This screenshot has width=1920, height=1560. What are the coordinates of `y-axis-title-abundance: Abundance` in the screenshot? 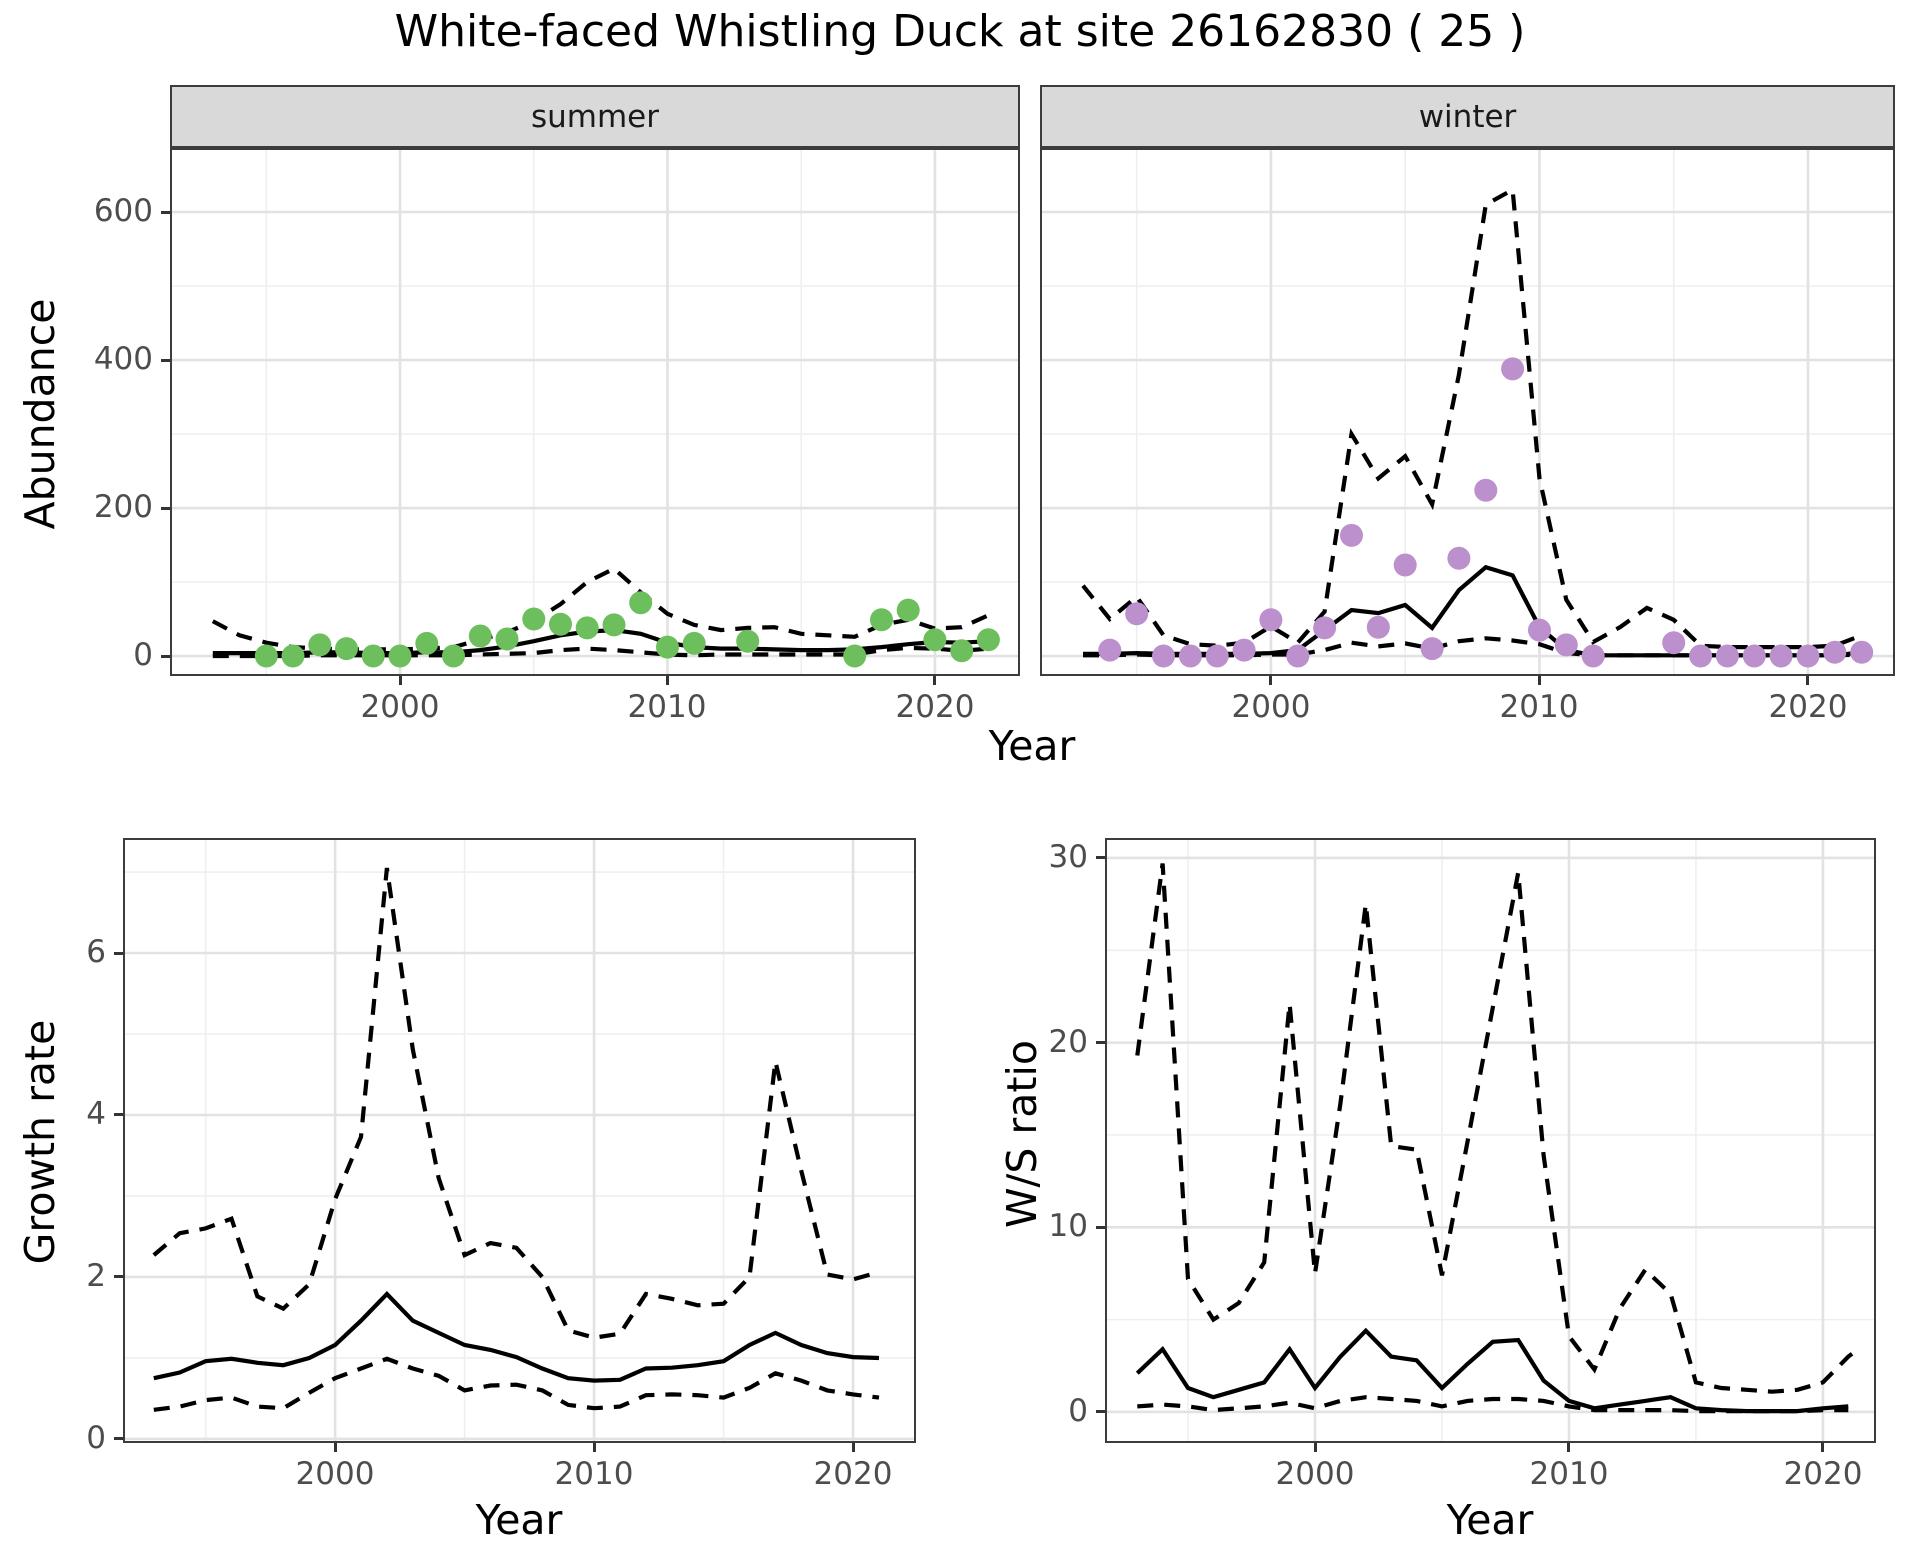 It's located at (40, 414).